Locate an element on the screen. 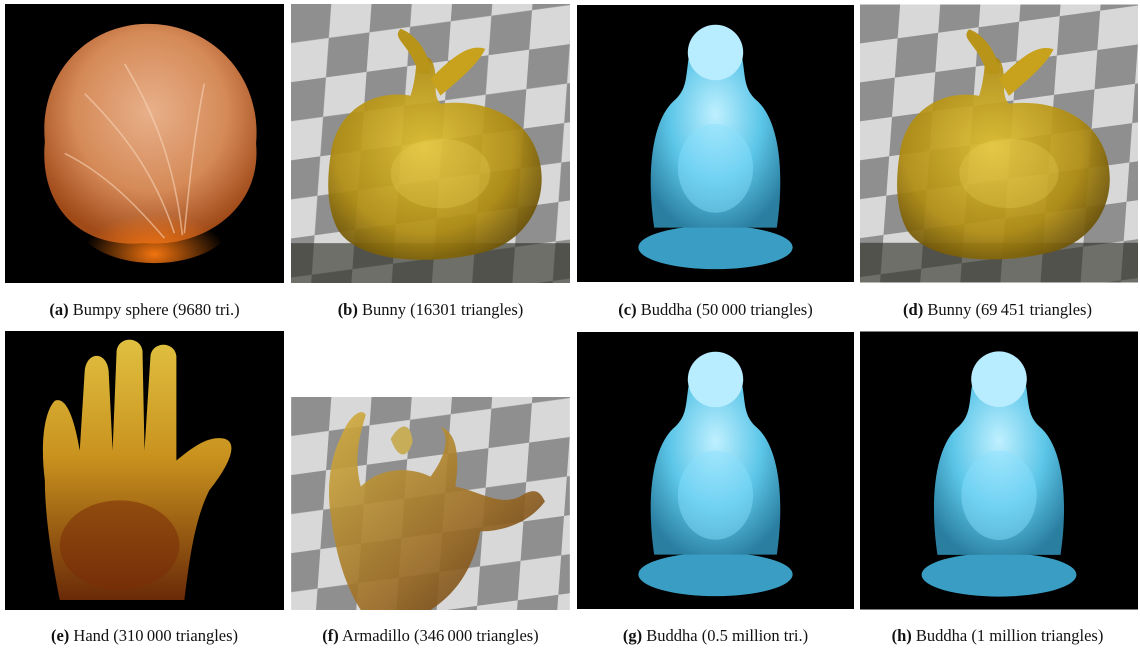  panel-h-image is located at coordinates (999, 470).